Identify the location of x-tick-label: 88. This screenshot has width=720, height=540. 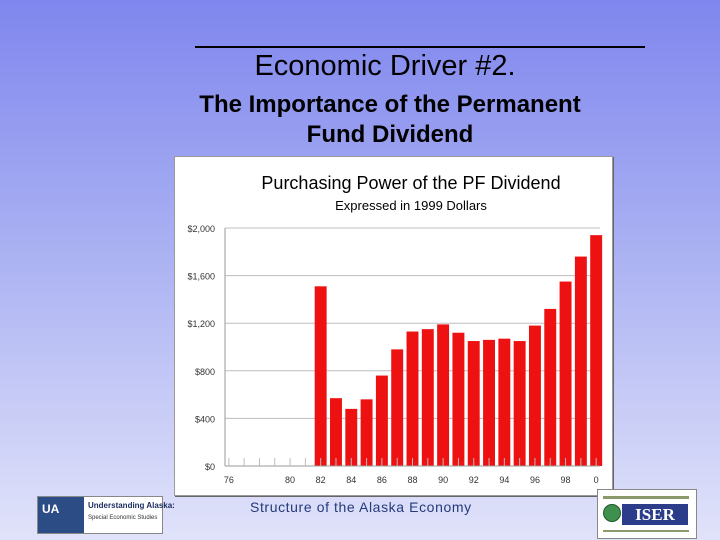
(412, 480).